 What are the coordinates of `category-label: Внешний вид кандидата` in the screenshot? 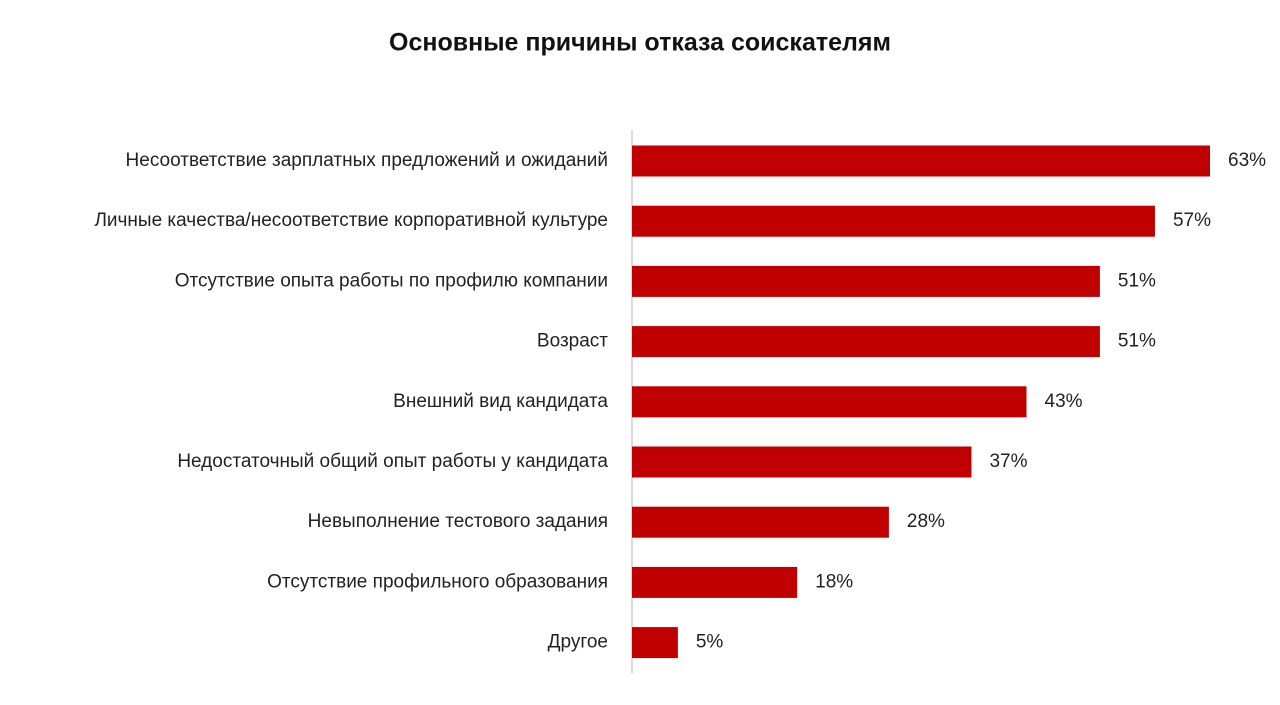 It's located at (500, 401).